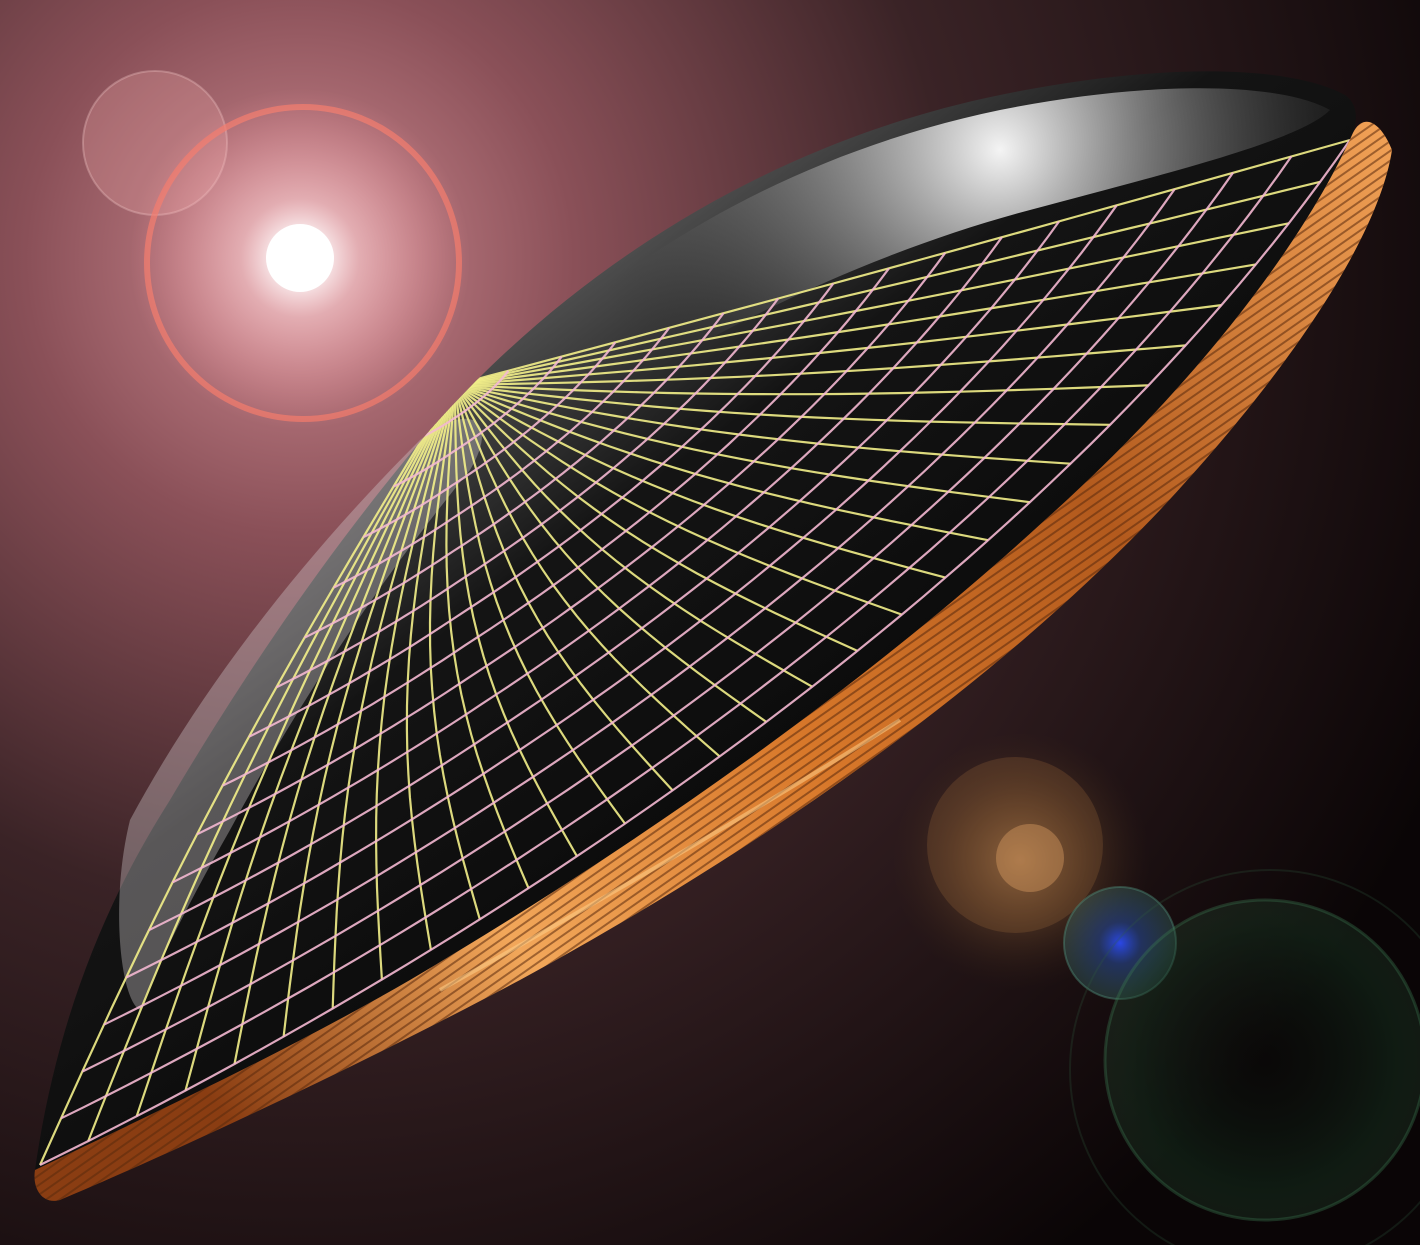 The image size is (1420, 1245). I want to click on ghost-ring, so click(1015, 845).